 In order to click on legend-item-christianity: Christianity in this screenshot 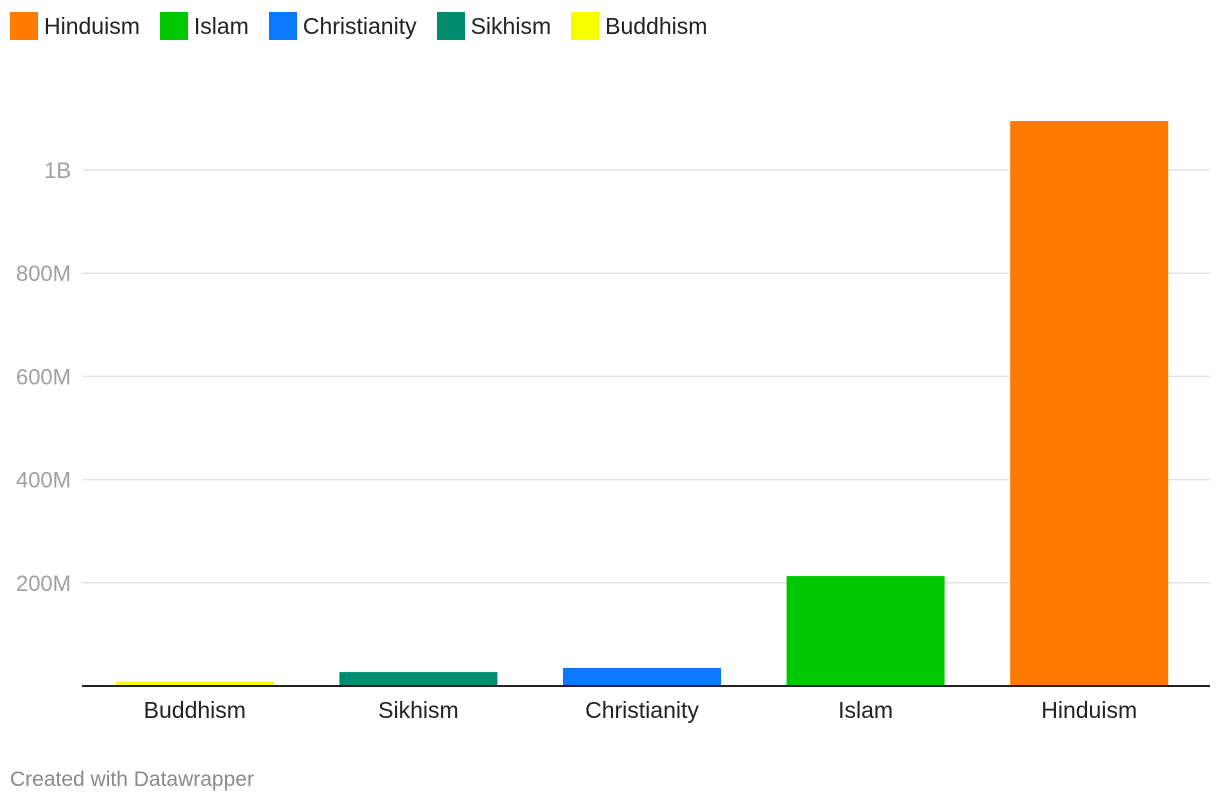, I will do `click(342, 26)`.